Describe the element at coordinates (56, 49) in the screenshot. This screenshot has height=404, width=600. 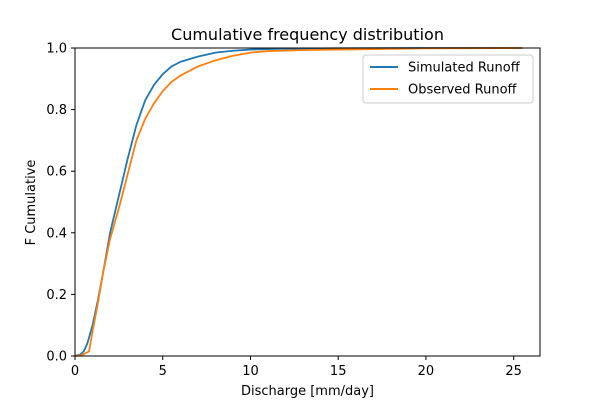
I see `y-tick-label: 1.0` at that location.